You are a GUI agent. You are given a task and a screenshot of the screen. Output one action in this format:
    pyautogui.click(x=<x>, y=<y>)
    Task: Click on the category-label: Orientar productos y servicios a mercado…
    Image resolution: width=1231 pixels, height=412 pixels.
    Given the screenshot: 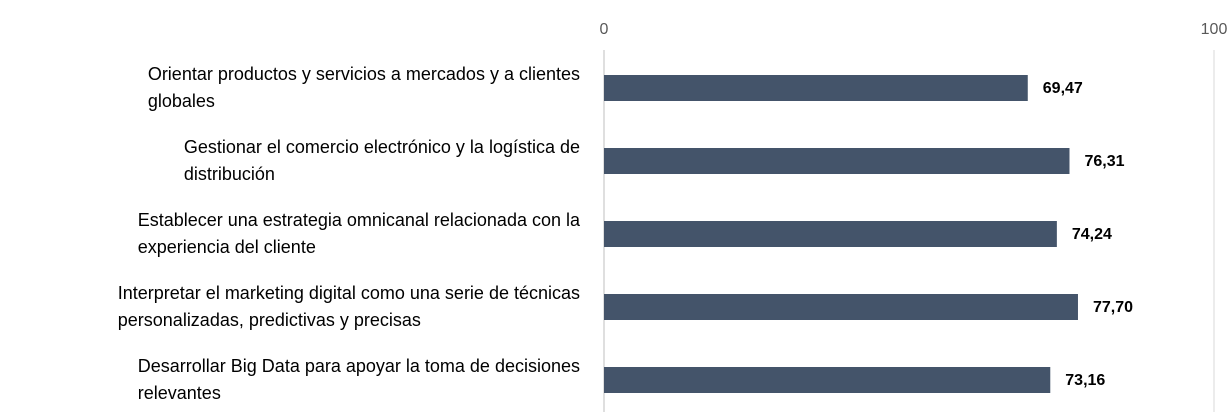 What is the action you would take?
    pyautogui.click(x=363, y=87)
    